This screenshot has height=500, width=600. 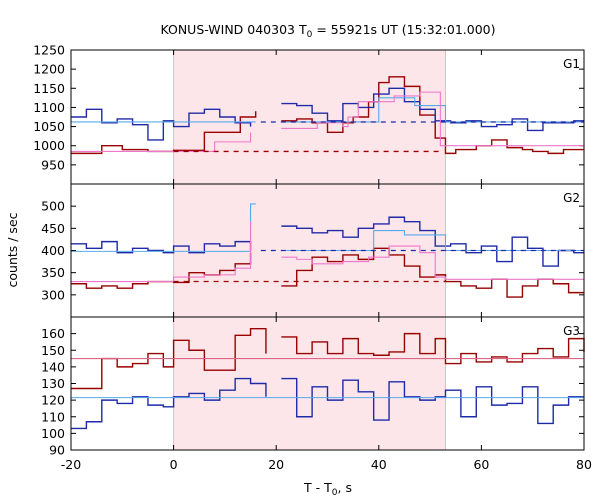 What do you see at coordinates (327, 489) in the screenshot?
I see `x-axis-title: T - T0, s` at bounding box center [327, 489].